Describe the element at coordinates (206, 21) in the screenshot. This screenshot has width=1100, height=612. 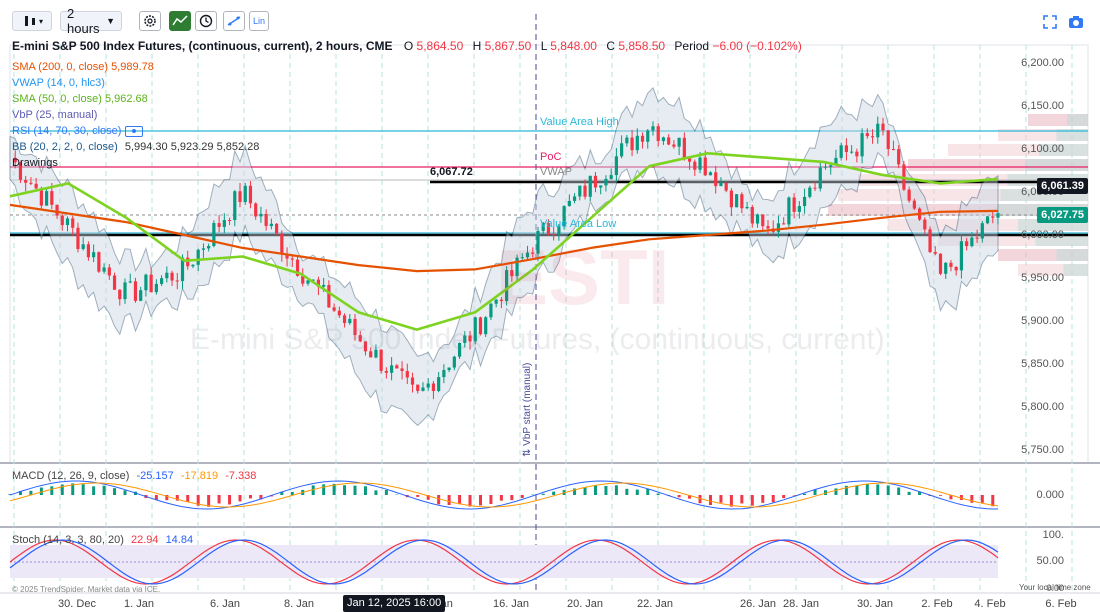
I see `clock-icon` at that location.